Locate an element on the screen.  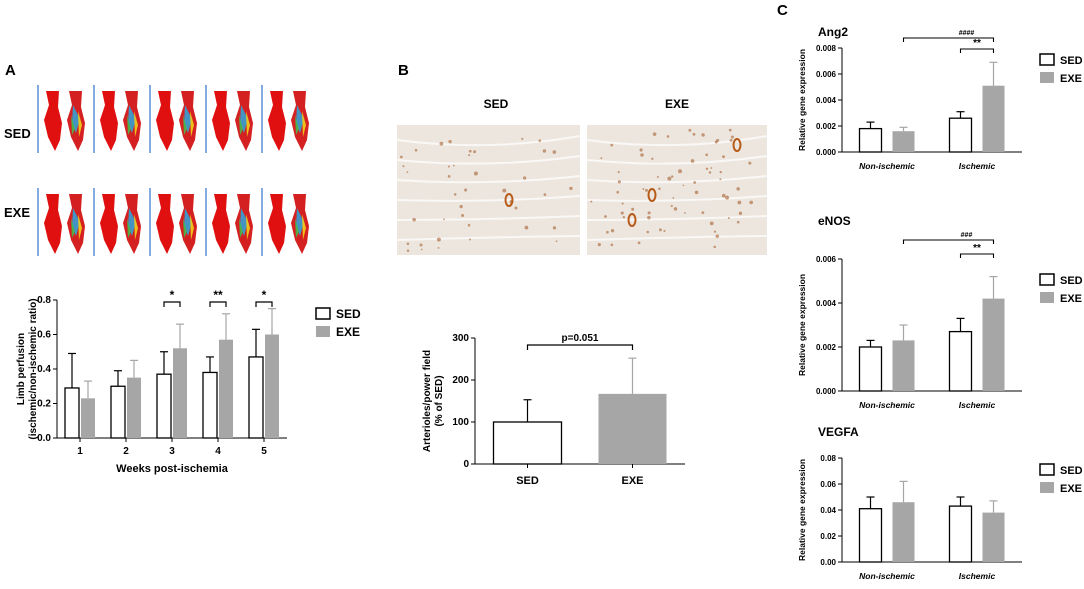
y-tick-label: 0.006 is located at coordinates (826, 259).